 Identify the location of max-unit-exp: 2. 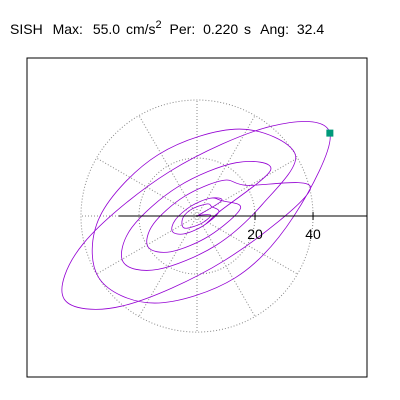
(159, 25).